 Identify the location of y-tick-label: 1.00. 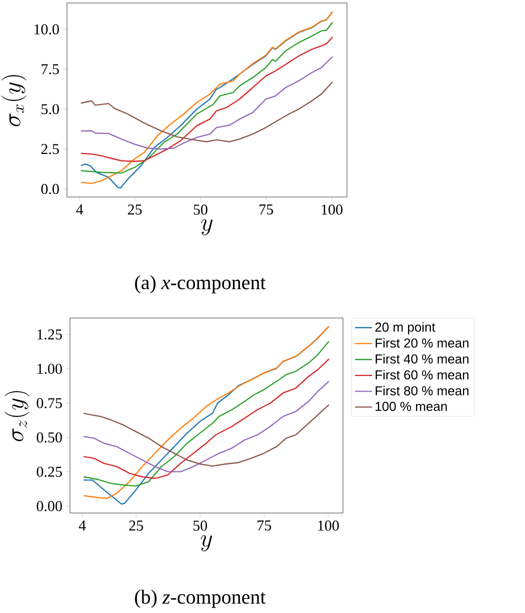
(50, 369).